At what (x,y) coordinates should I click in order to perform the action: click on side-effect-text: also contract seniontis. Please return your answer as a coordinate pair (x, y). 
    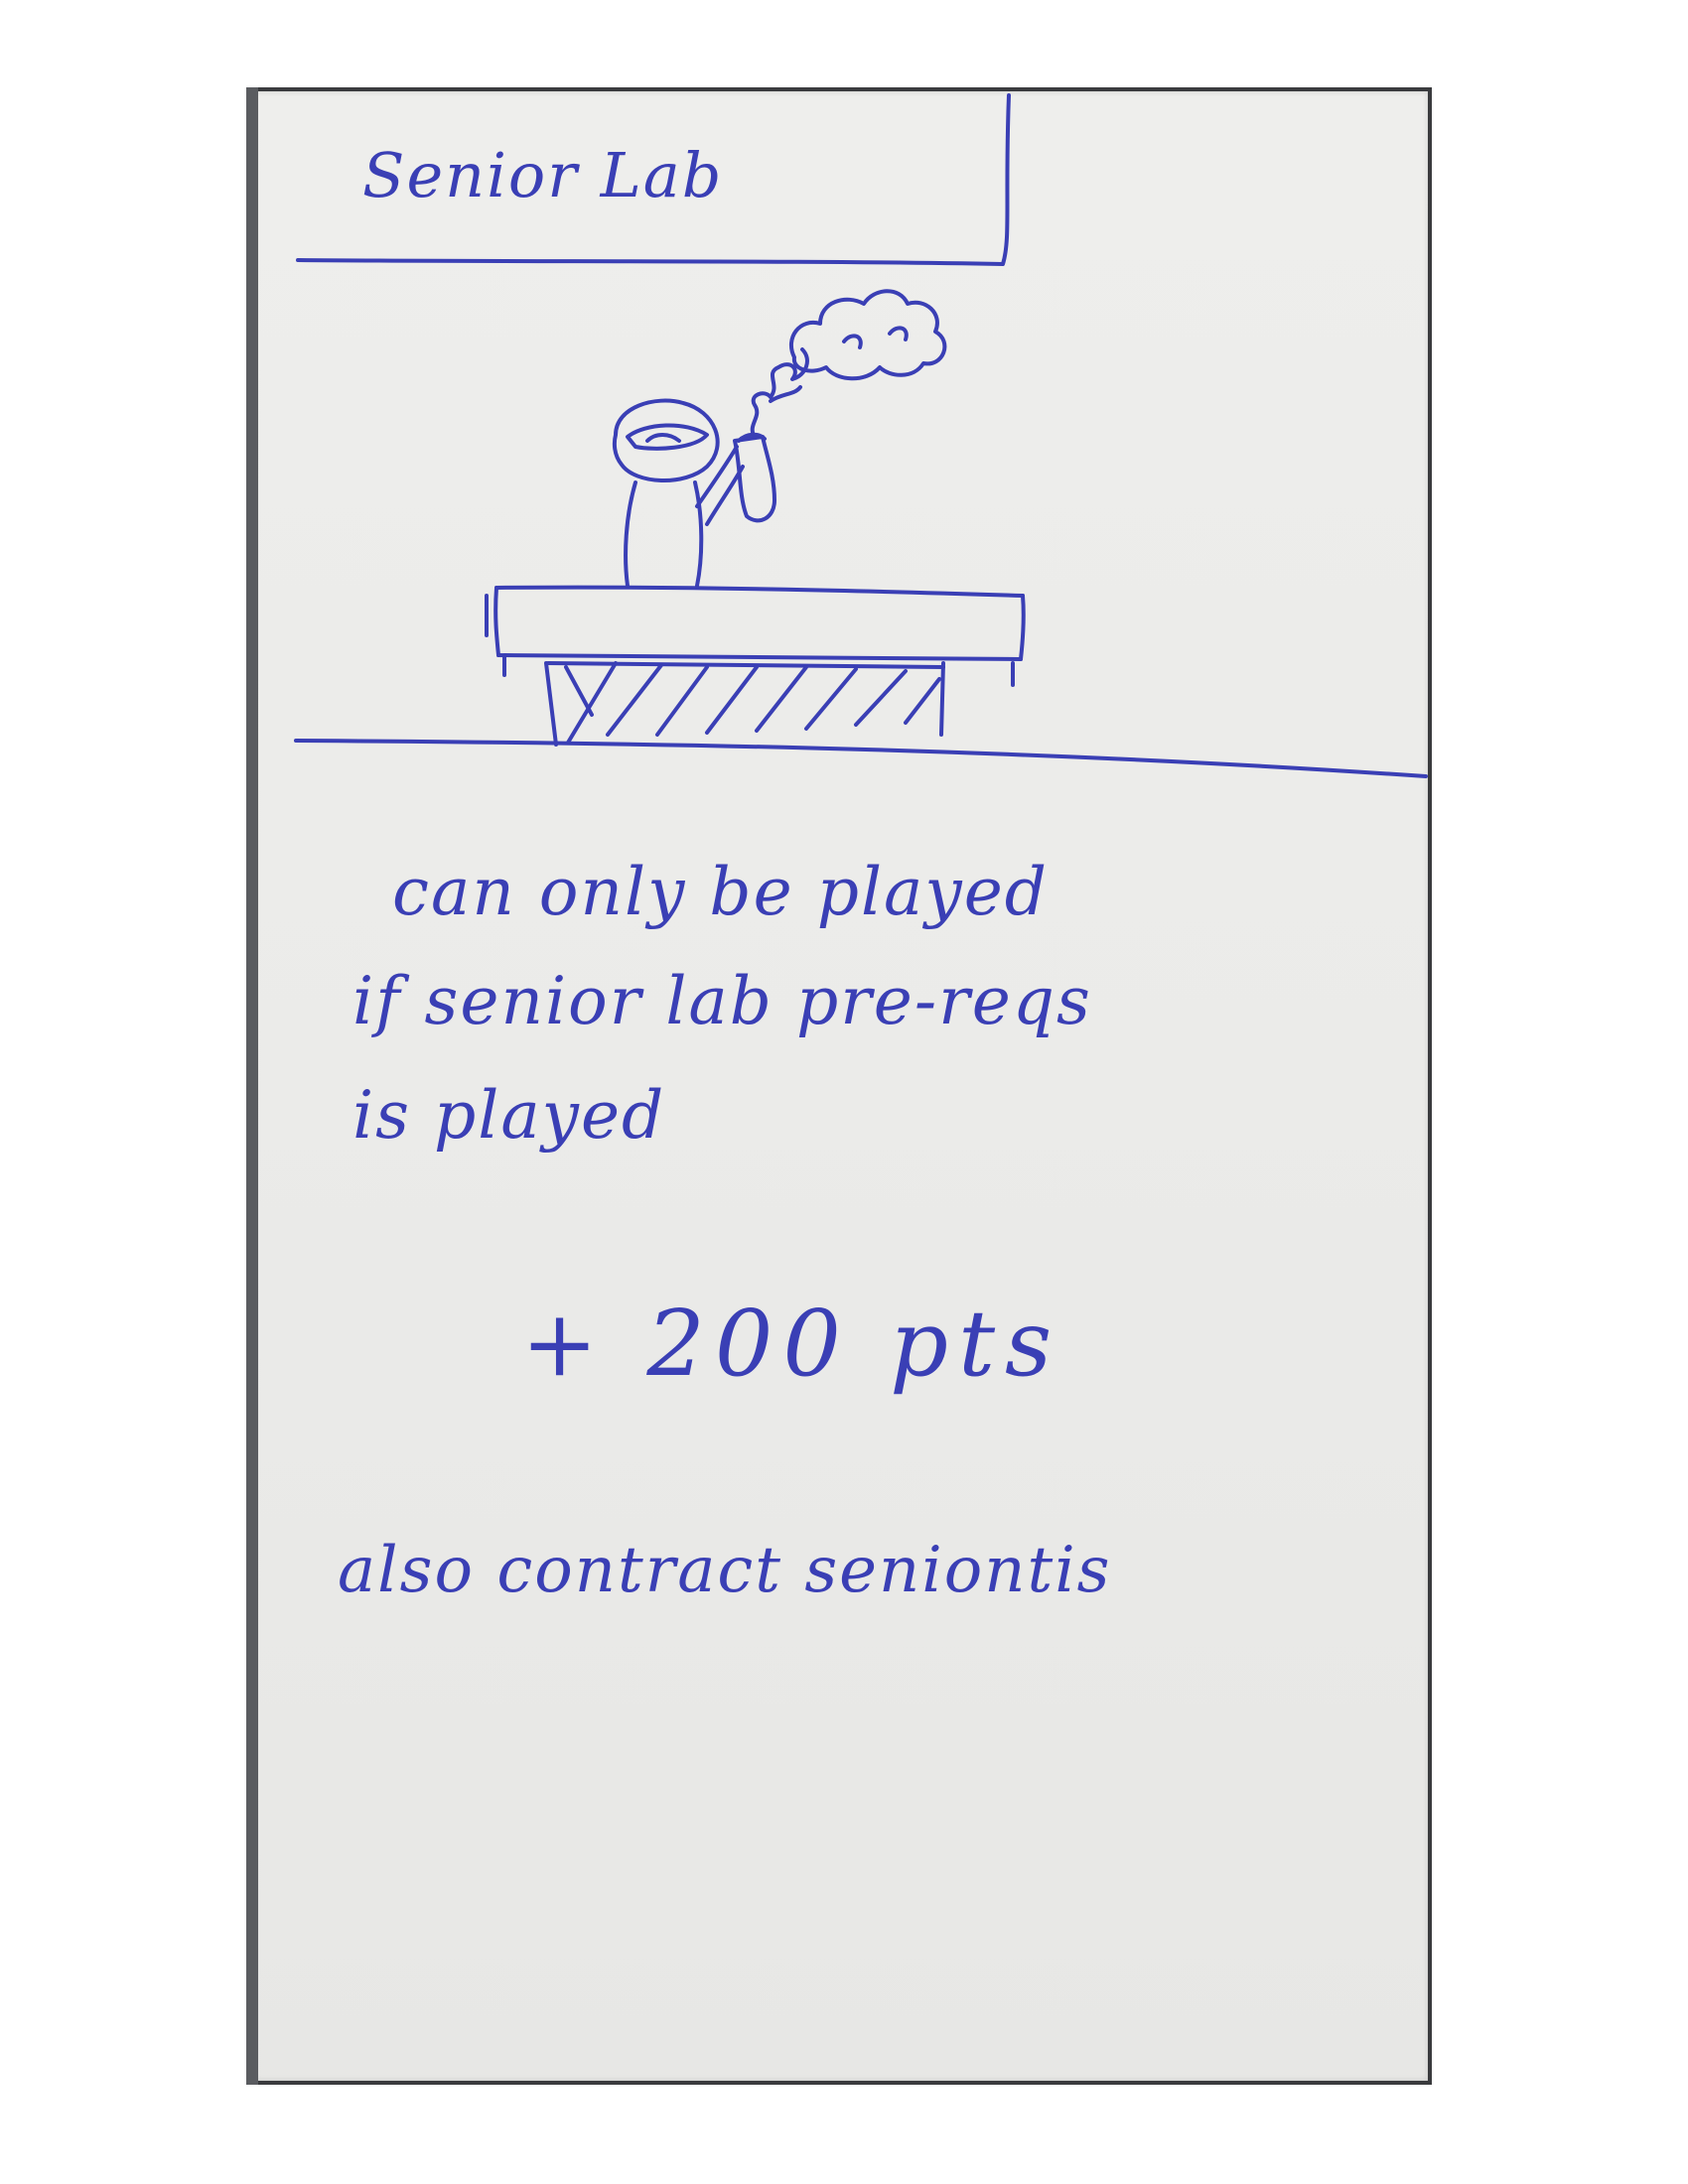
    Looking at the image, I should click on (725, 1570).